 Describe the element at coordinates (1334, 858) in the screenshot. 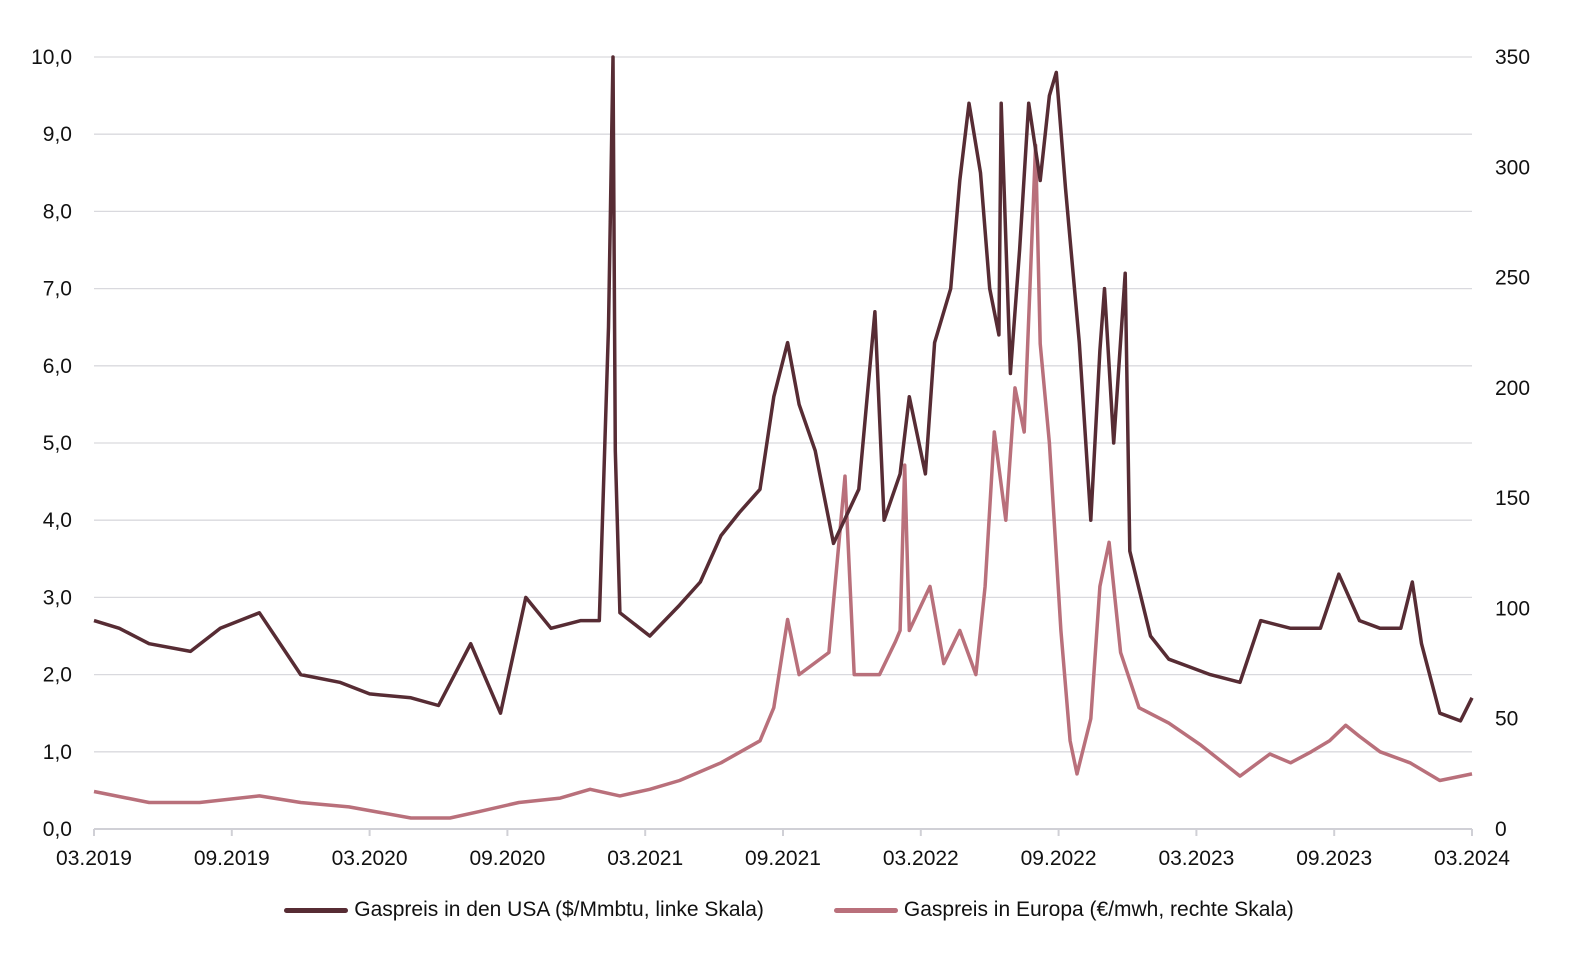

I see `x-tick-label: 09.2023` at that location.